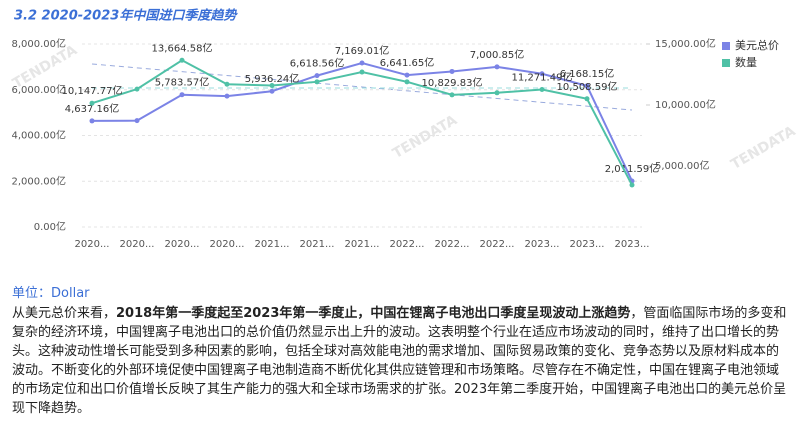  What do you see at coordinates (38, 43) in the screenshot?
I see `y-tick-label: 8,000.00亿` at bounding box center [38, 43].